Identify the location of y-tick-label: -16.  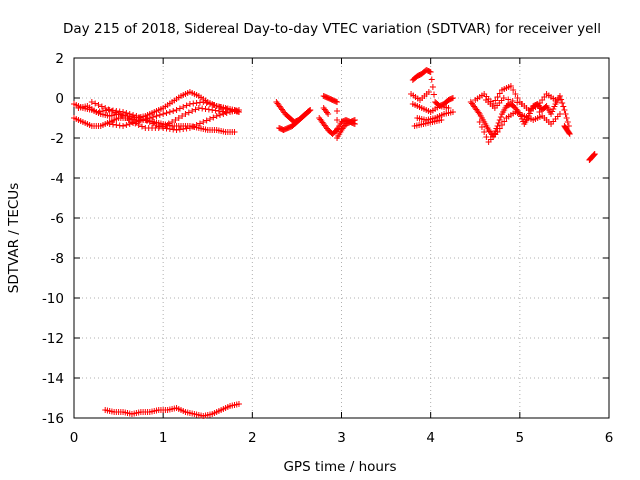
(53, 419).